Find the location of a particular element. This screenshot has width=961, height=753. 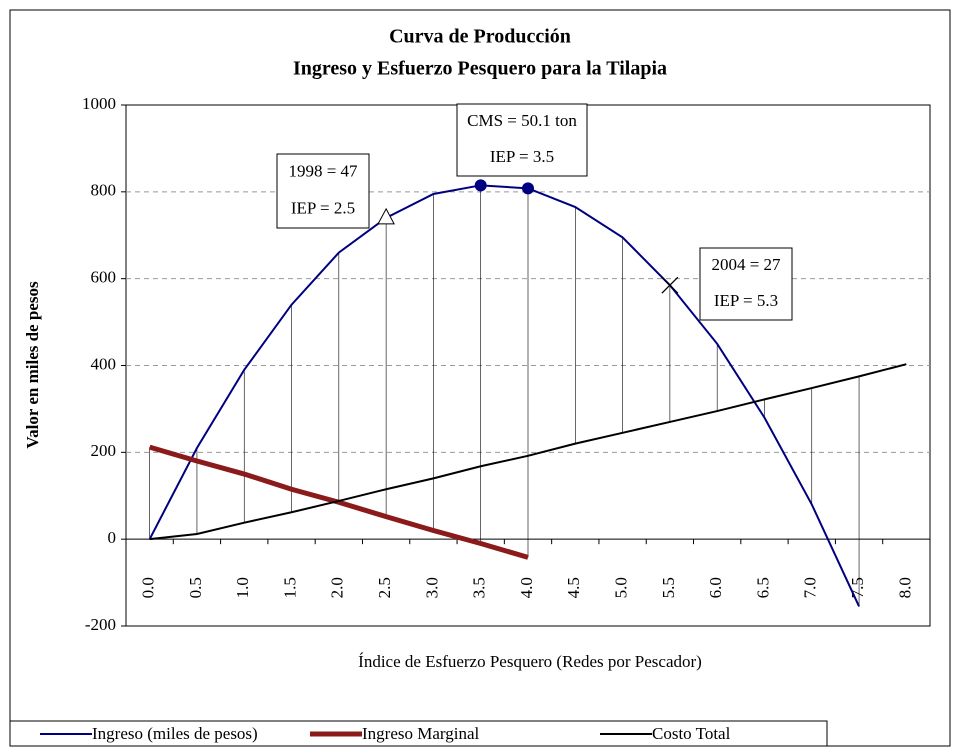

legend is located at coordinates (418, 733).